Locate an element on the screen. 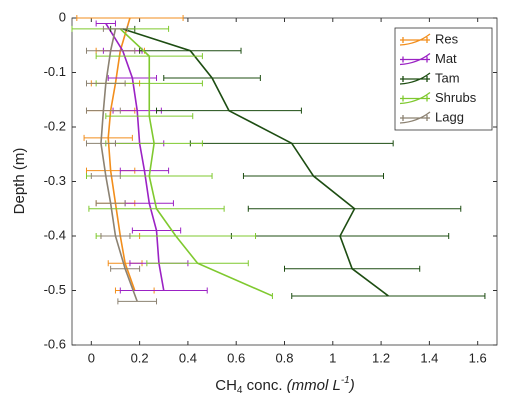 The width and height of the screenshot is (514, 419). y-tick-label: -0.3 is located at coordinates (55, 180).